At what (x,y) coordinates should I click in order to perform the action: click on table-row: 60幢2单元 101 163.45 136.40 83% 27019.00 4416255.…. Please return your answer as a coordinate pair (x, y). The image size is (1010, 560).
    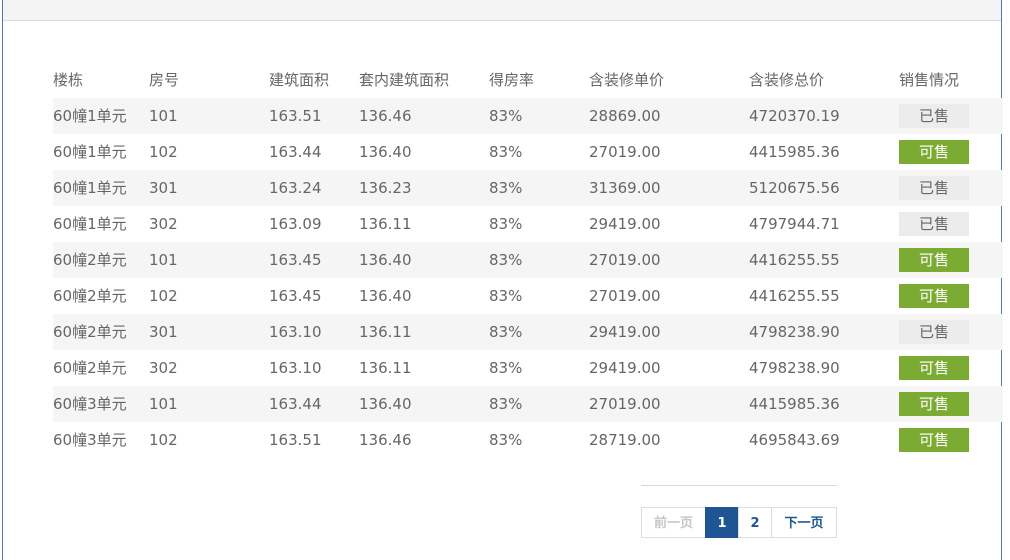
    Looking at the image, I should click on (528, 260).